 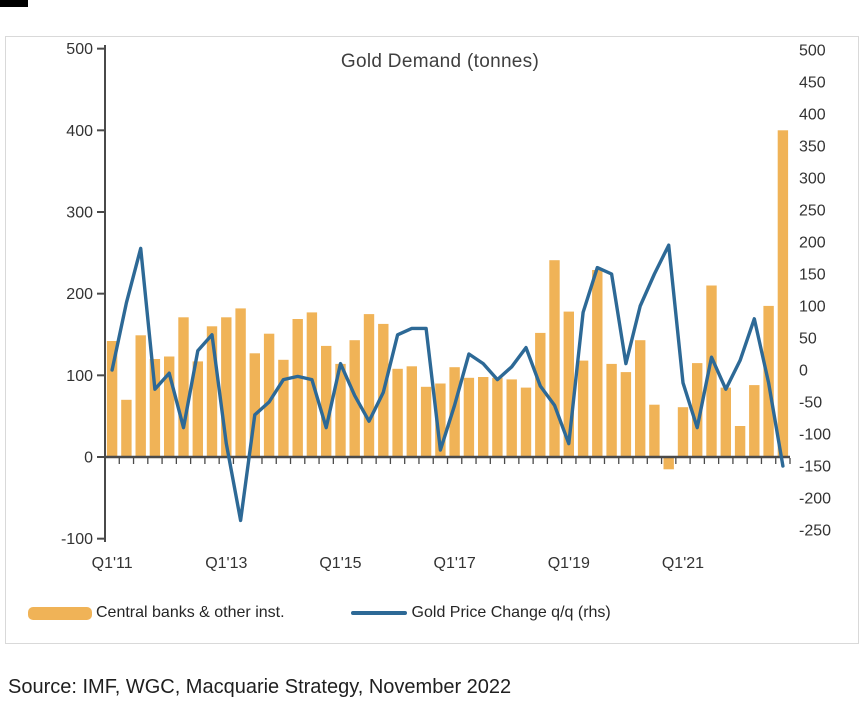 What do you see at coordinates (140, 396) in the screenshot?
I see `bar-Q3'11` at bounding box center [140, 396].